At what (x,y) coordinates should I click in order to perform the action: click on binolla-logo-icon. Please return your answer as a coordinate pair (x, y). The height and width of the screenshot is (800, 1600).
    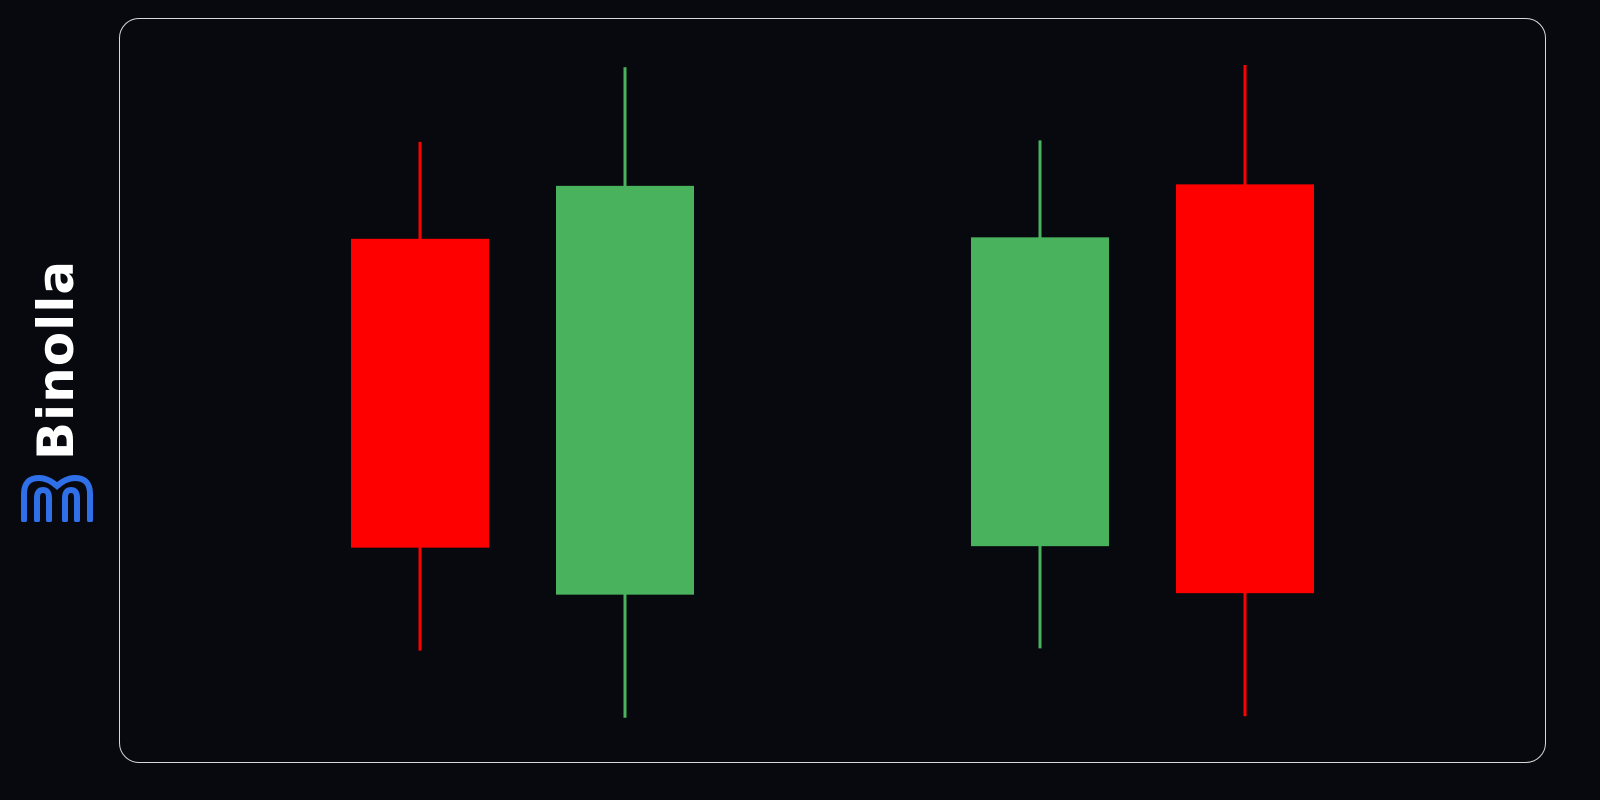
    Looking at the image, I should click on (57, 498).